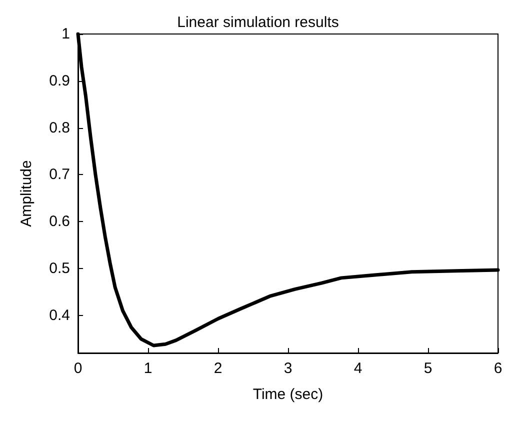 This screenshot has width=517, height=422. What do you see at coordinates (288, 368) in the screenshot?
I see `x-tick-label: 3` at bounding box center [288, 368].